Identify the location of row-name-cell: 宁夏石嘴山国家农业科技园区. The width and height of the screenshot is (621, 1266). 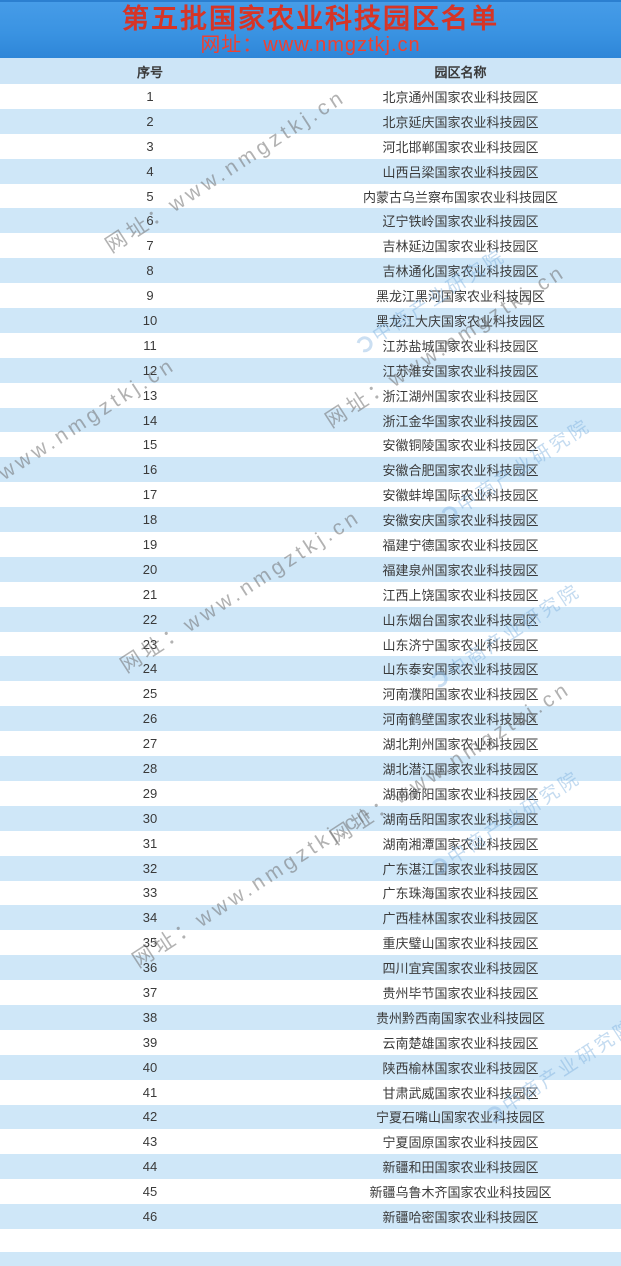
(460, 1118).